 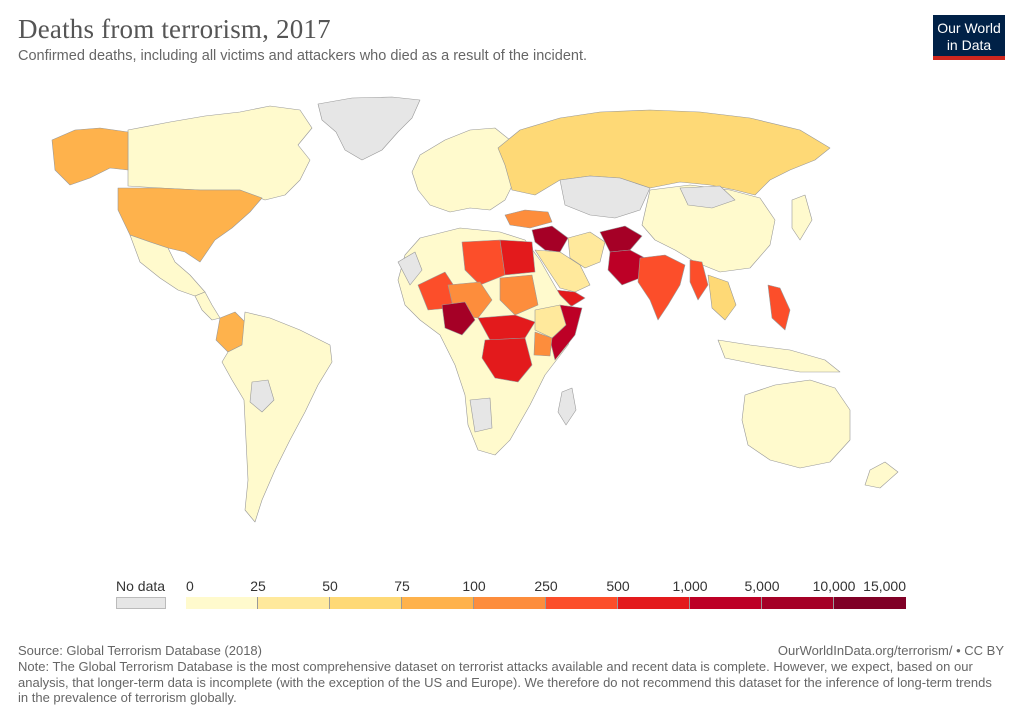 I want to click on region-central-america, so click(x=207, y=306).